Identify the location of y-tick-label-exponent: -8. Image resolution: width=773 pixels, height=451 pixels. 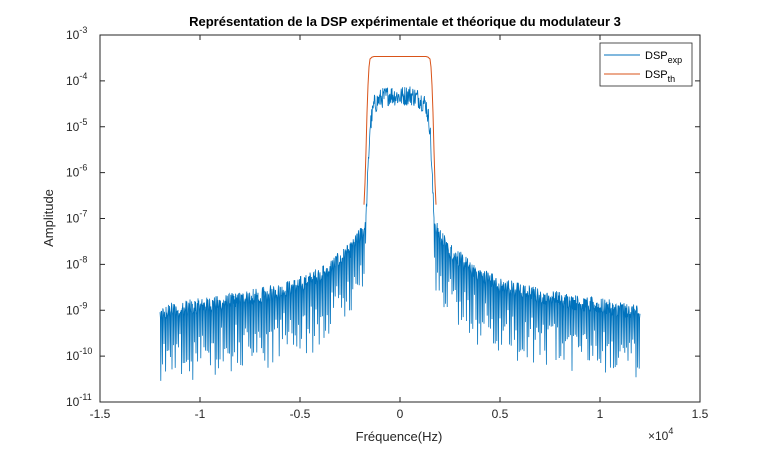
(83, 259).